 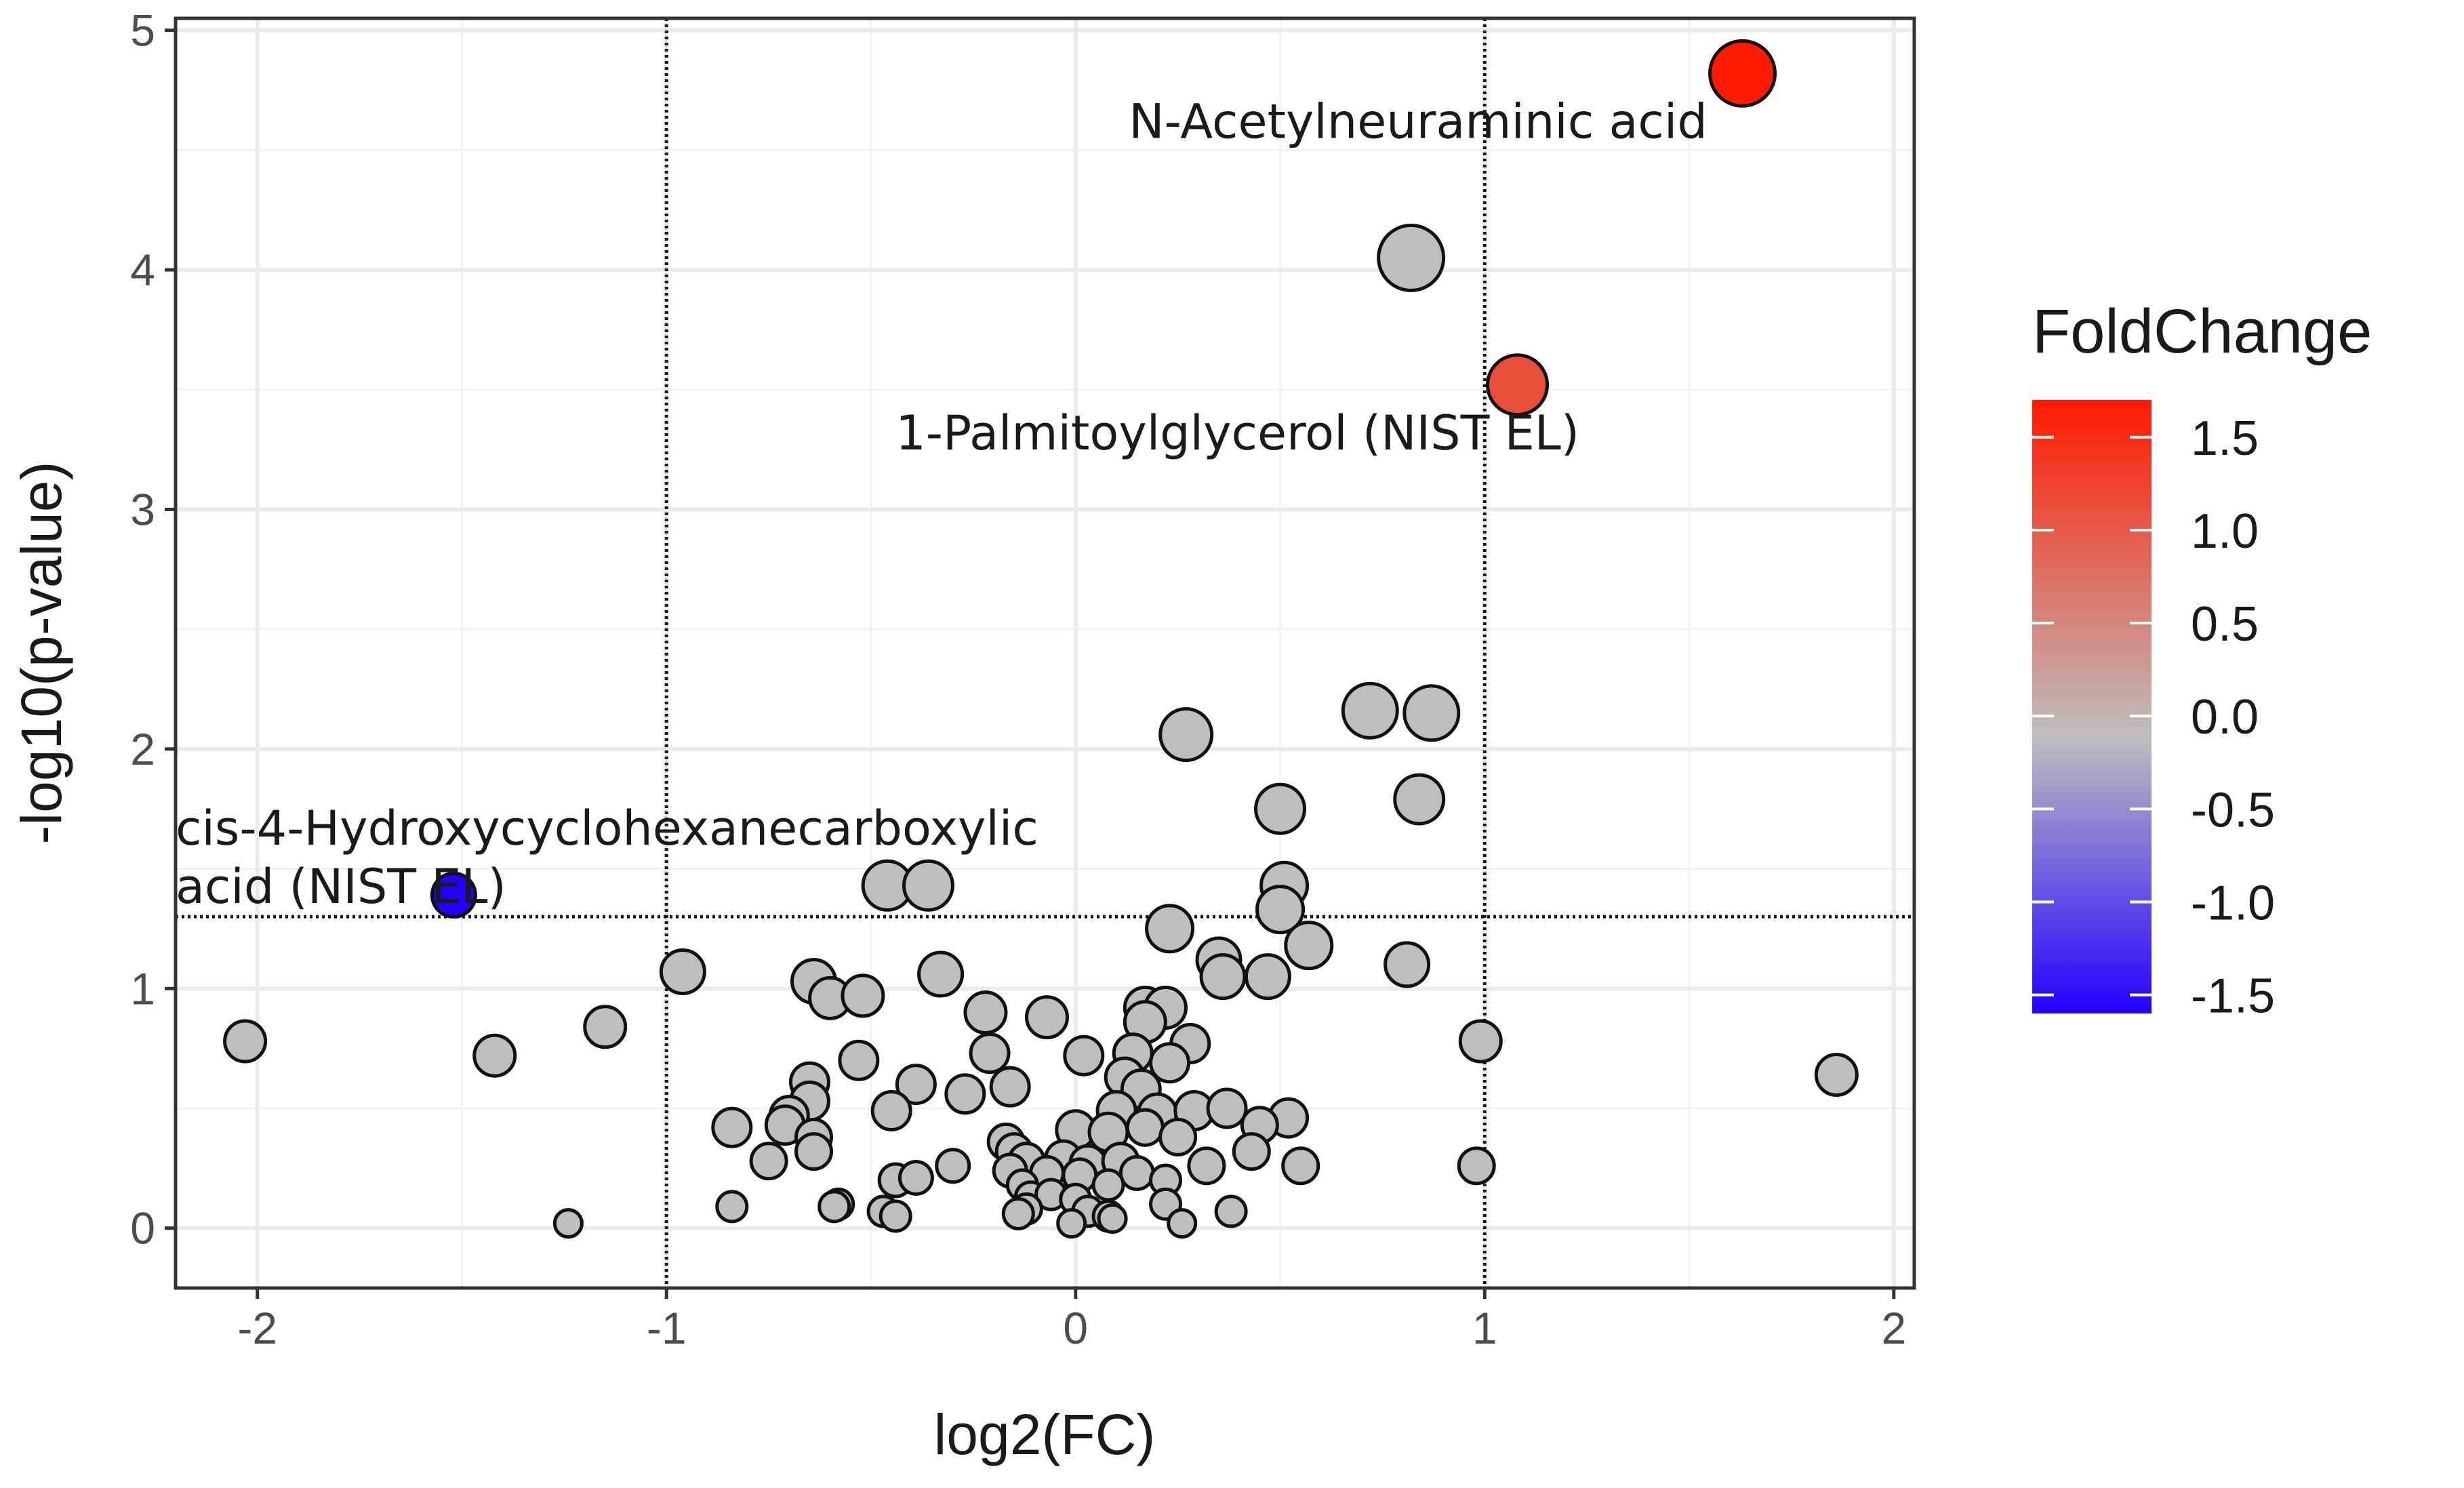 What do you see at coordinates (2092, 706) in the screenshot?
I see `legend-colorbar` at bounding box center [2092, 706].